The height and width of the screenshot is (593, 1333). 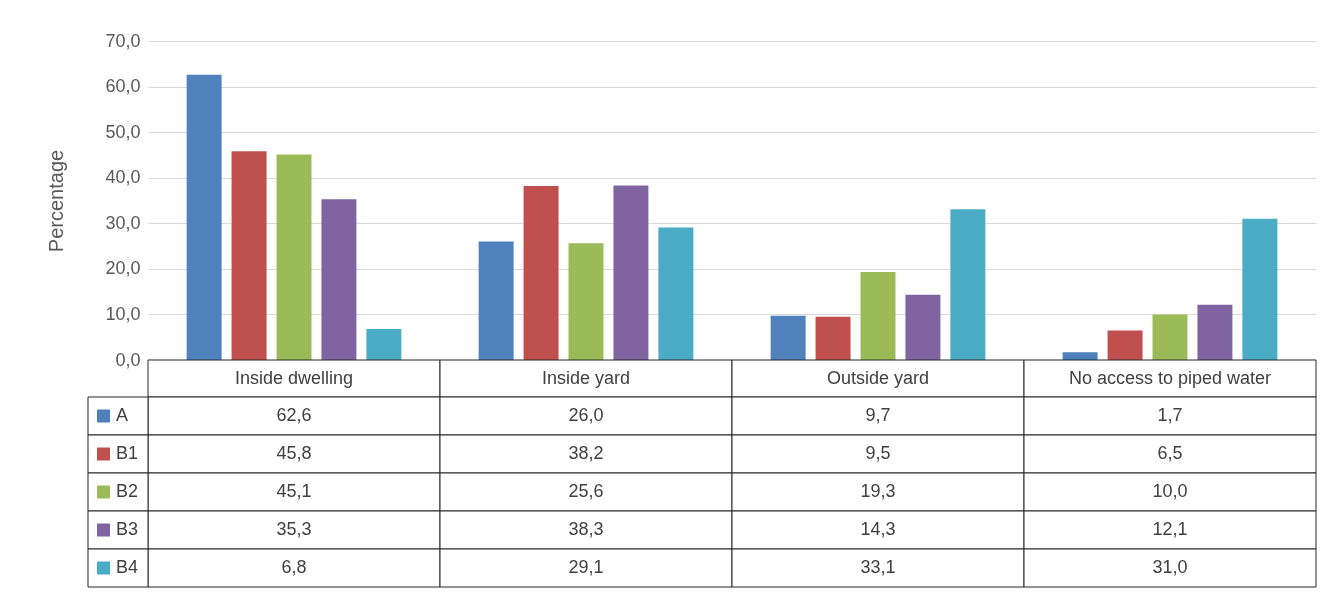 What do you see at coordinates (1170, 377) in the screenshot?
I see `x-tick-label: No access to piped water` at bounding box center [1170, 377].